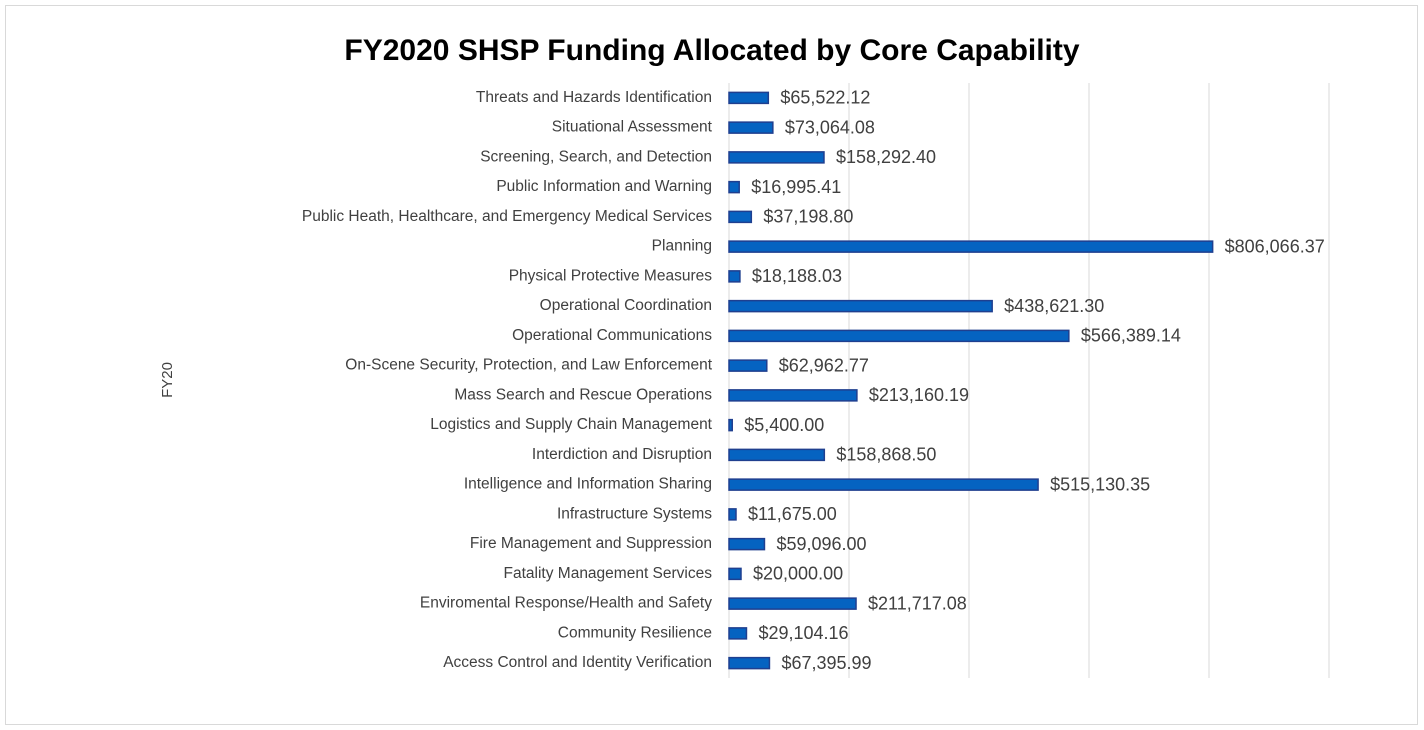 The height and width of the screenshot is (730, 1424). I want to click on category-label: Public Information and Warning, so click(604, 186).